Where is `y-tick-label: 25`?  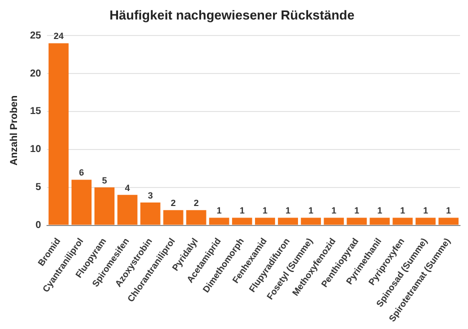 y-tick-label: 25 is located at coordinates (36, 36).